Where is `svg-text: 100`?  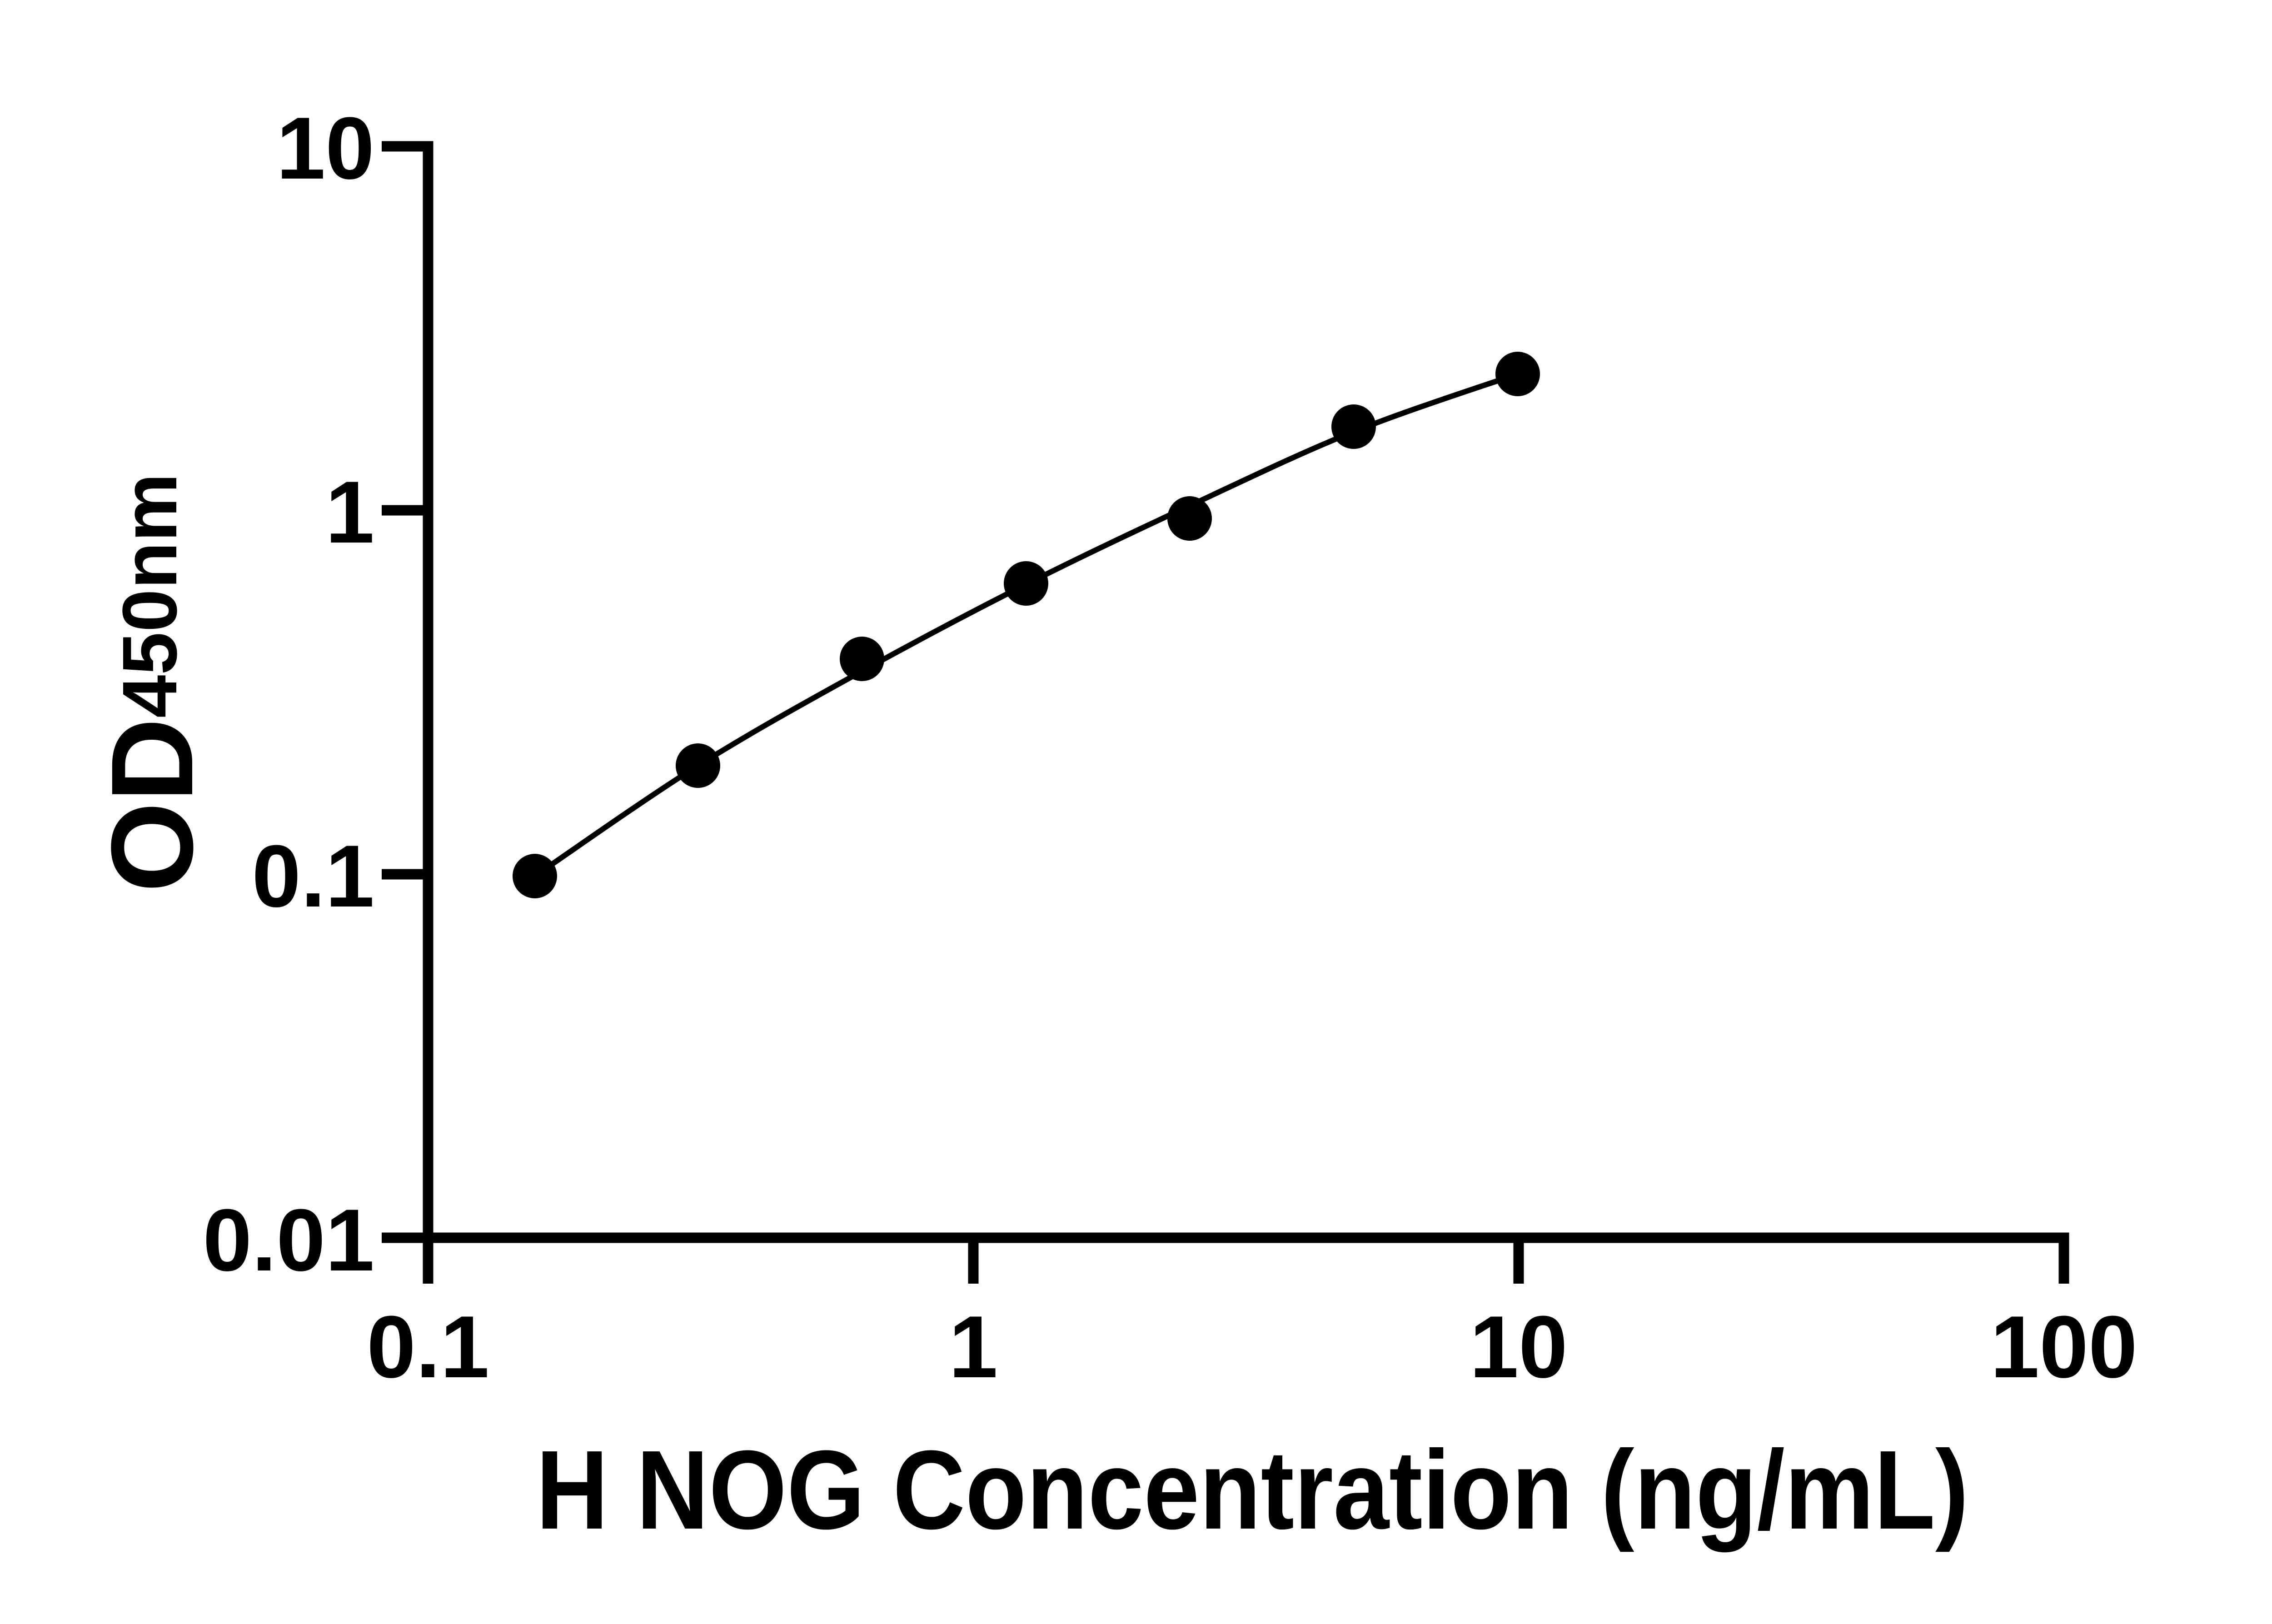
svg-text: 100 is located at coordinates (2063, 1347).